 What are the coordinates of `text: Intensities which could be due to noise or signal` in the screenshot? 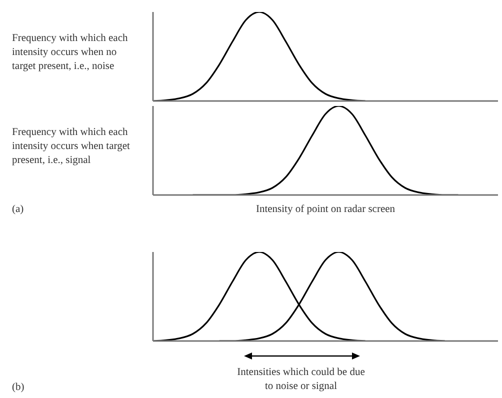 It's located at (301, 380).